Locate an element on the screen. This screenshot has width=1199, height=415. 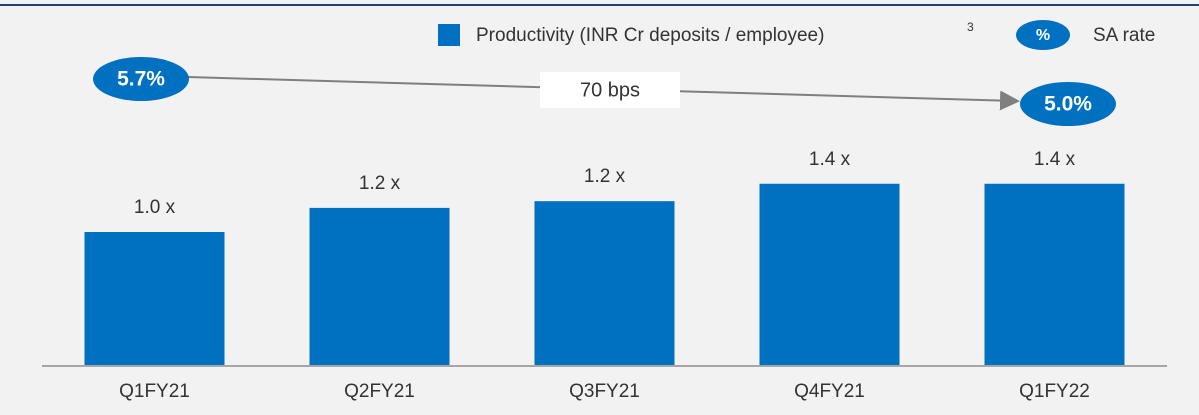
end-ellipse is located at coordinates (1068, 104).